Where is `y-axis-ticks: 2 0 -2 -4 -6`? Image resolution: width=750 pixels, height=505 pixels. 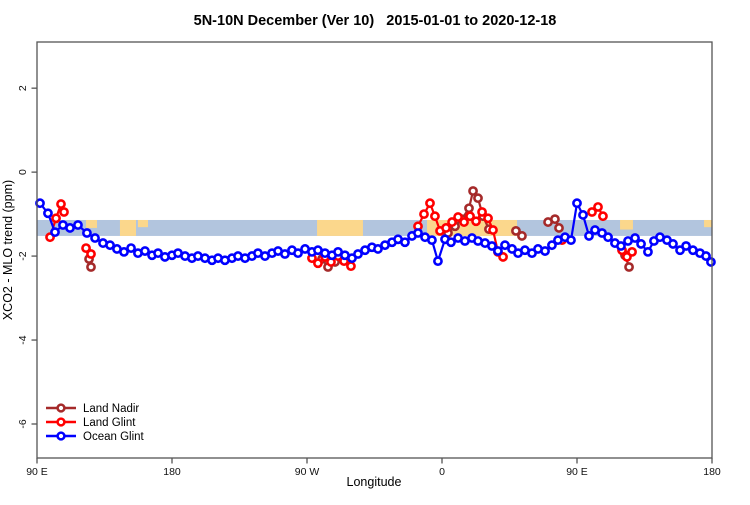 y-axis-ticks: 2 0 -2 -4 -6 is located at coordinates (27, 257).